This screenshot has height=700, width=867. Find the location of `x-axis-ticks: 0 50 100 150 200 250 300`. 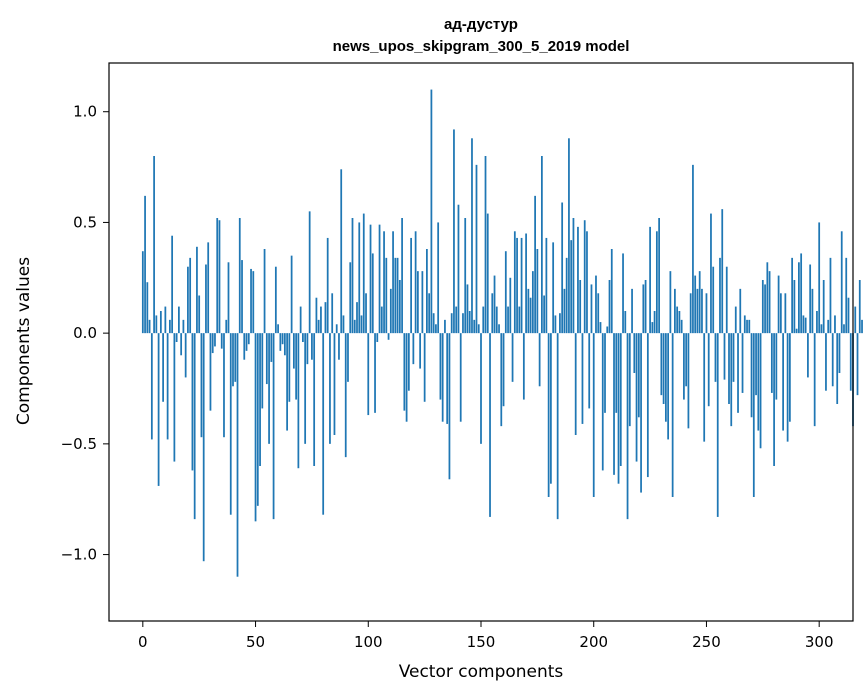

x-axis-ticks: 0 50 100 150 200 250 300 is located at coordinates (486, 636).